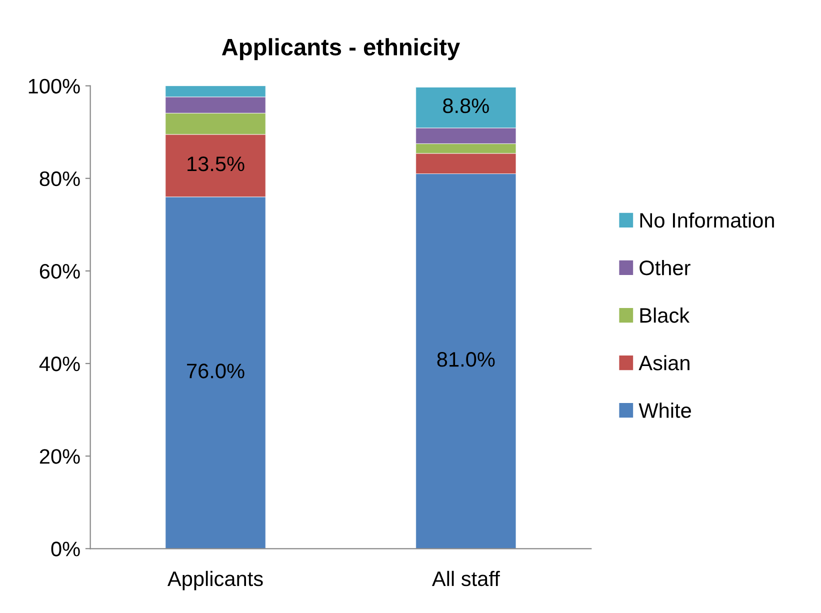  What do you see at coordinates (60, 456) in the screenshot?
I see `y-tick-label: 20%` at bounding box center [60, 456].